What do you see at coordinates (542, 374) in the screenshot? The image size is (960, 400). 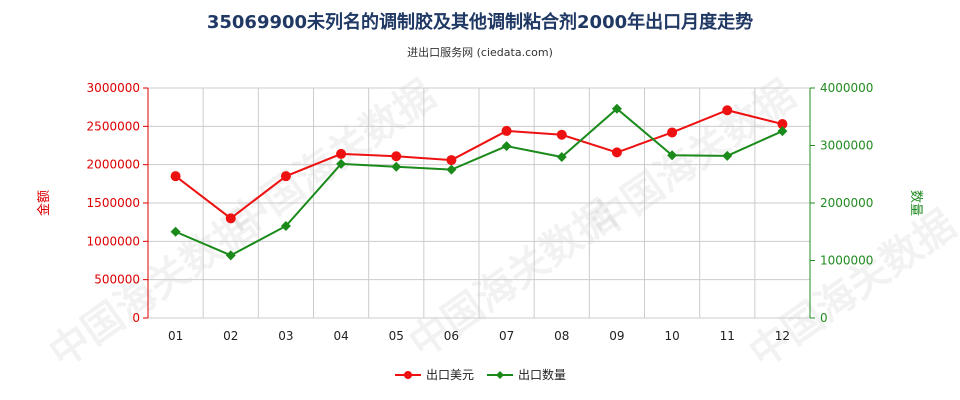 I see `legend-label: 出口数量` at bounding box center [542, 374].